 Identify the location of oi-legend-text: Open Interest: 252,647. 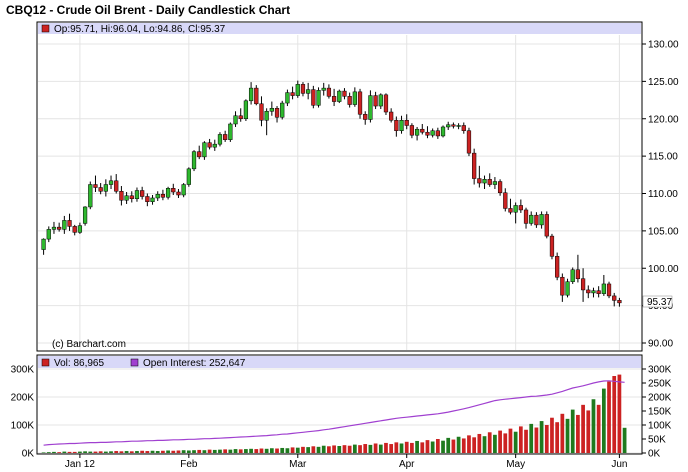
(194, 363).